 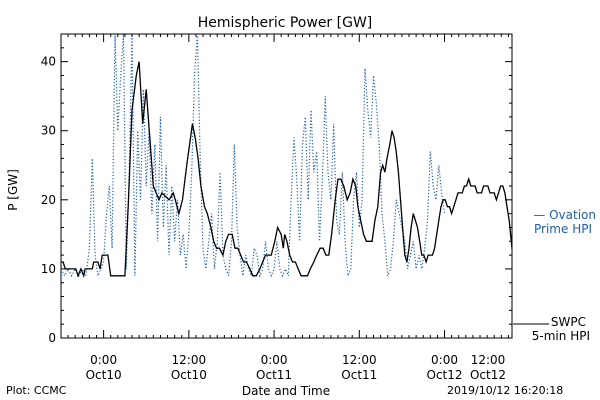 I want to click on plot-credit: Plot: CCMC, so click(x=36, y=390).